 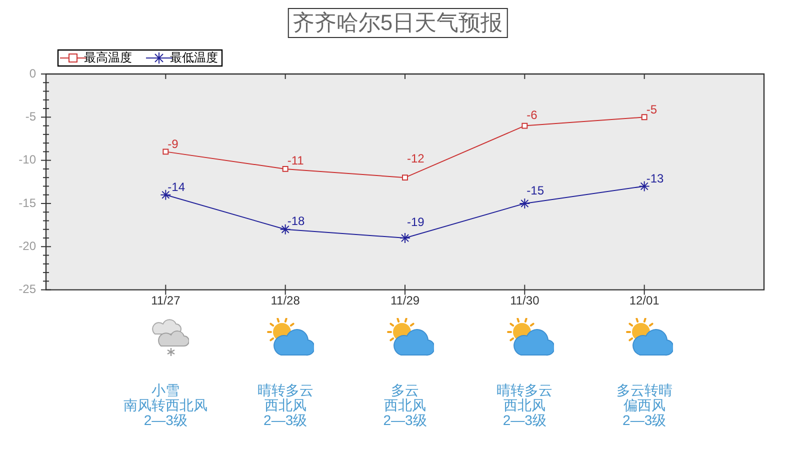 I want to click on data-label: -5, so click(x=652, y=109).